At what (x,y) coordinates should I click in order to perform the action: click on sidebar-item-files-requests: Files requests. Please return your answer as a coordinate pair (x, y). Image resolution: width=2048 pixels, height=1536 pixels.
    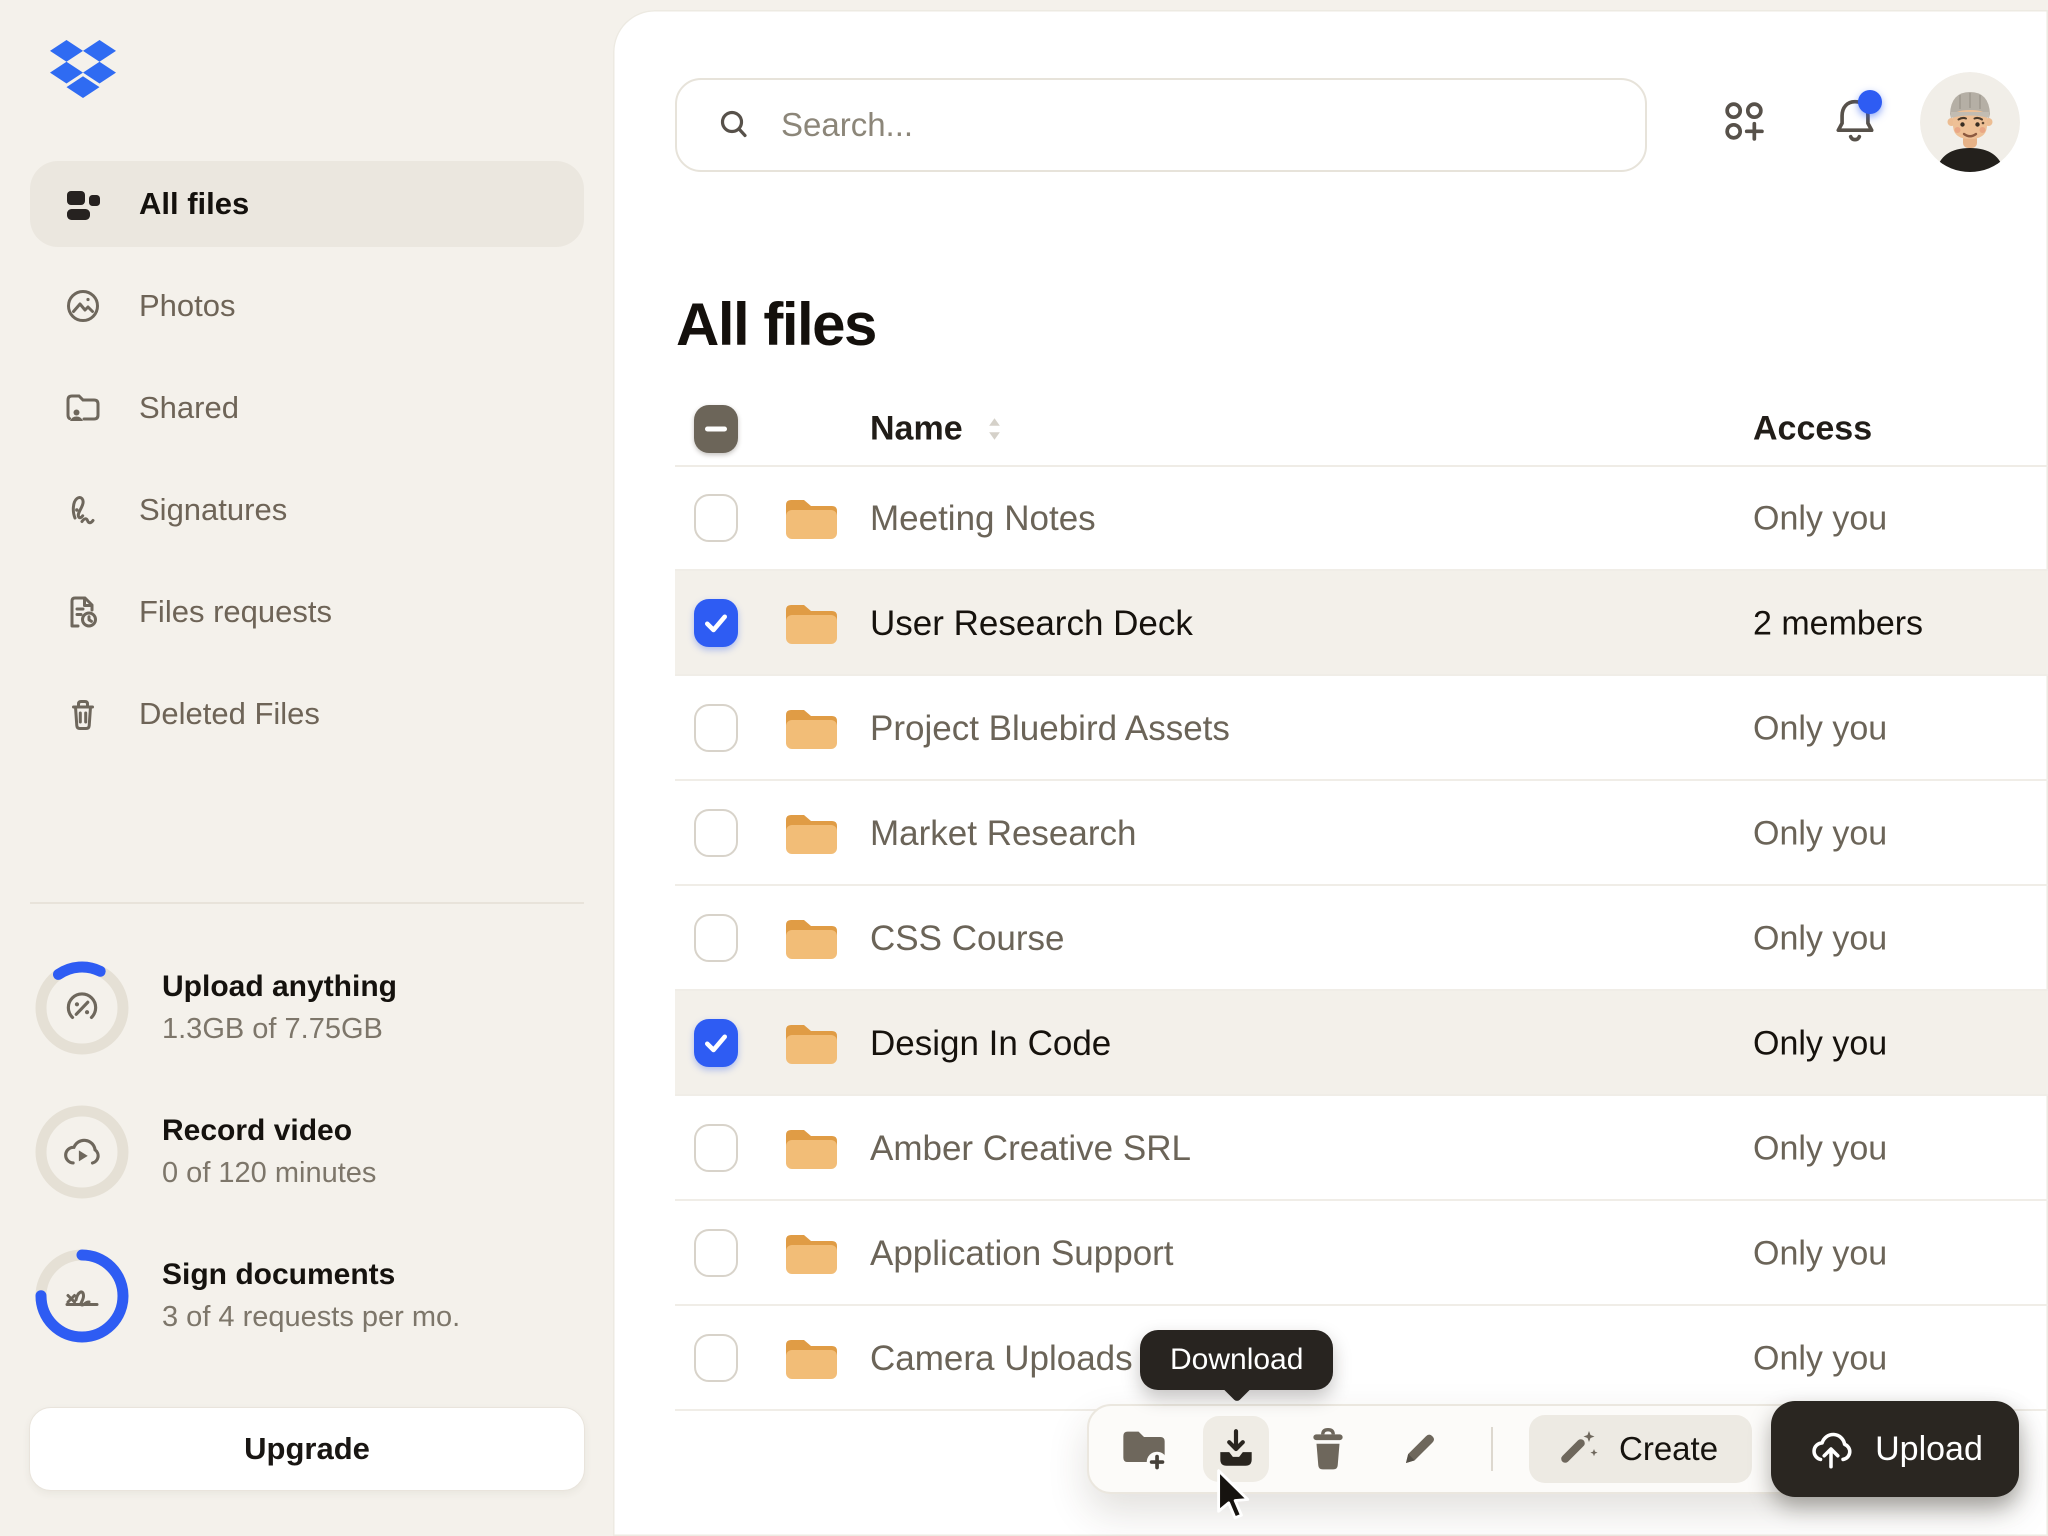
    Looking at the image, I should click on (307, 612).